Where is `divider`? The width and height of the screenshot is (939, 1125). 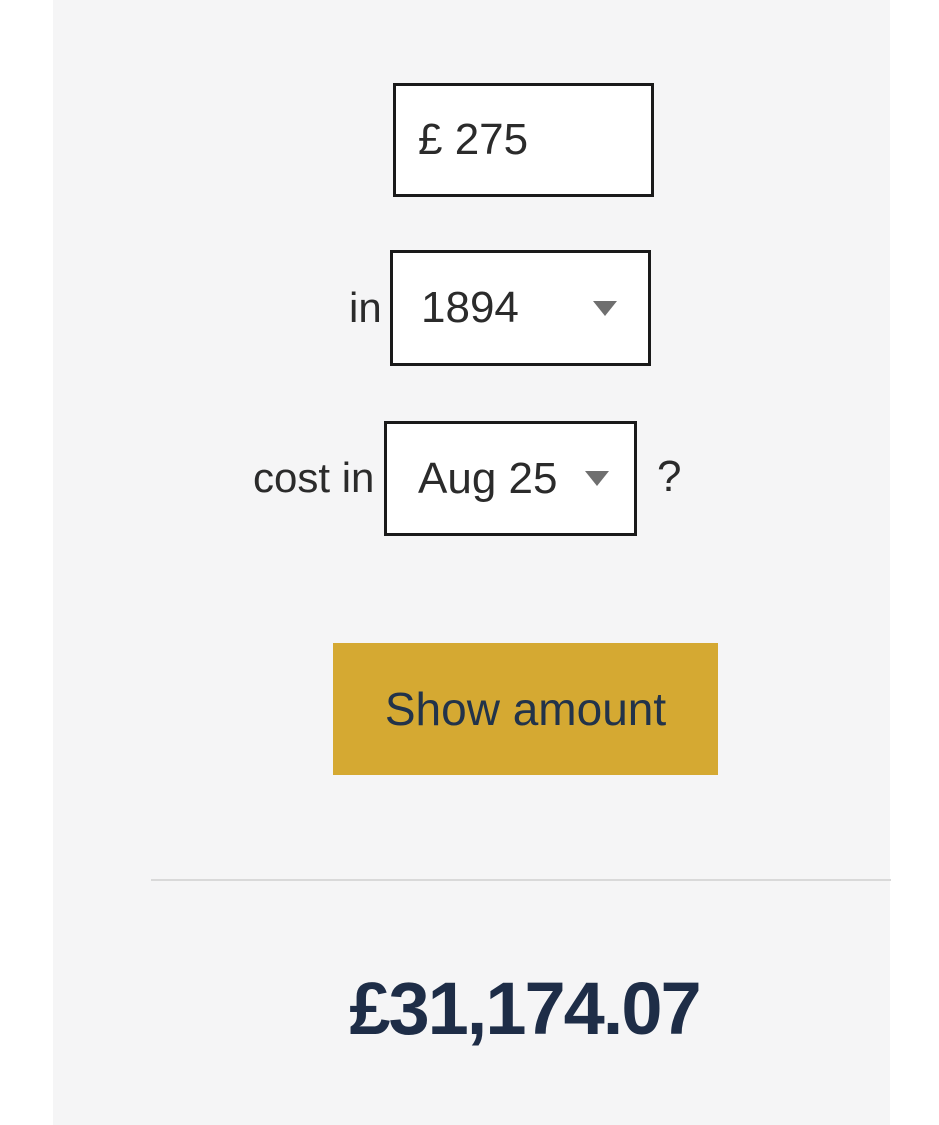 divider is located at coordinates (521, 880).